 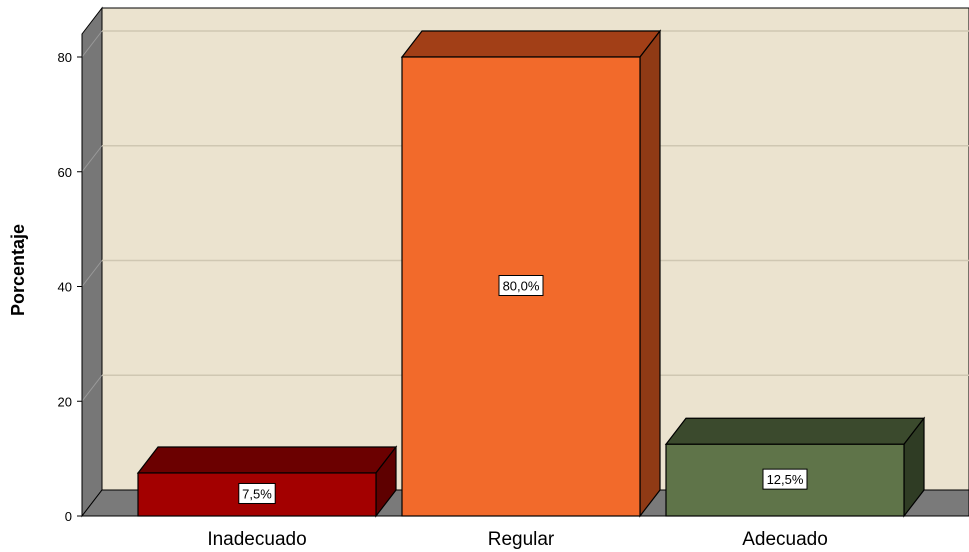 What do you see at coordinates (65, 401) in the screenshot?
I see `y-tick-label: 20` at bounding box center [65, 401].